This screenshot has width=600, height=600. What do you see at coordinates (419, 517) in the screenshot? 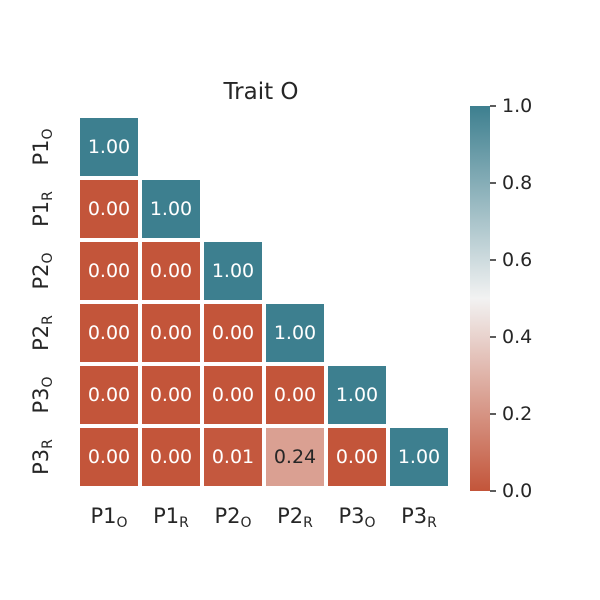
I see `x-tick-label: P3R` at bounding box center [419, 517].